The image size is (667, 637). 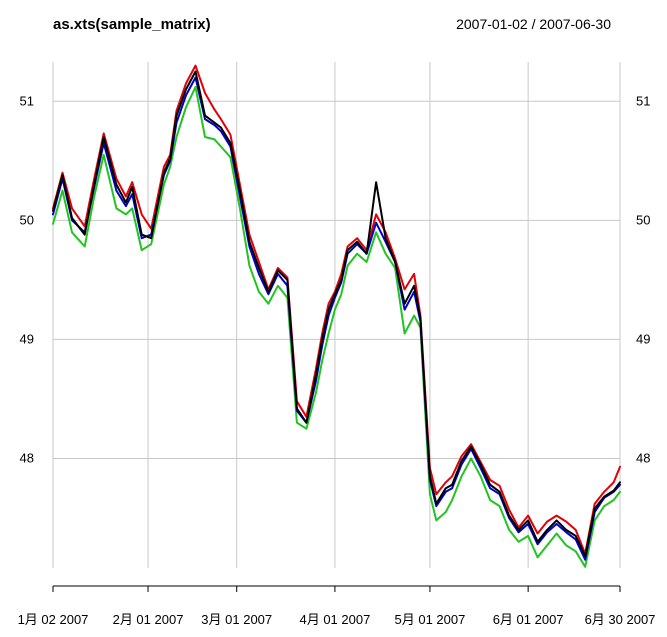 I want to click on y-tick-label-right: 49, so click(x=643, y=338).